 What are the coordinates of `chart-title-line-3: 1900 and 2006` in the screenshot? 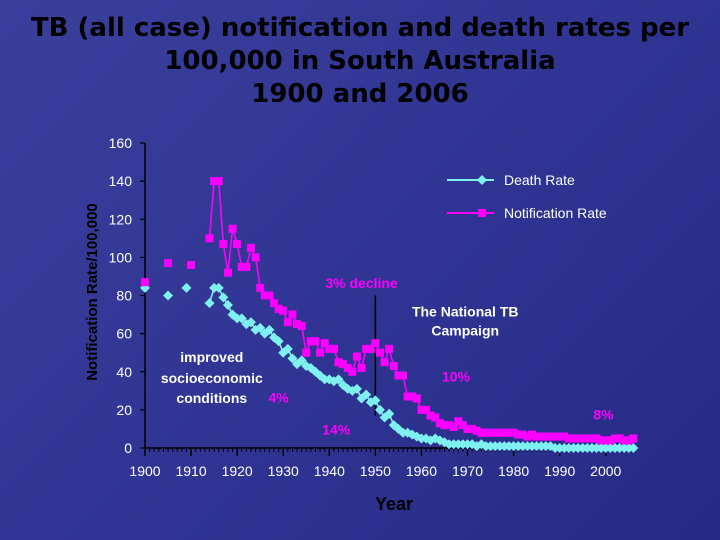 It's located at (360, 94).